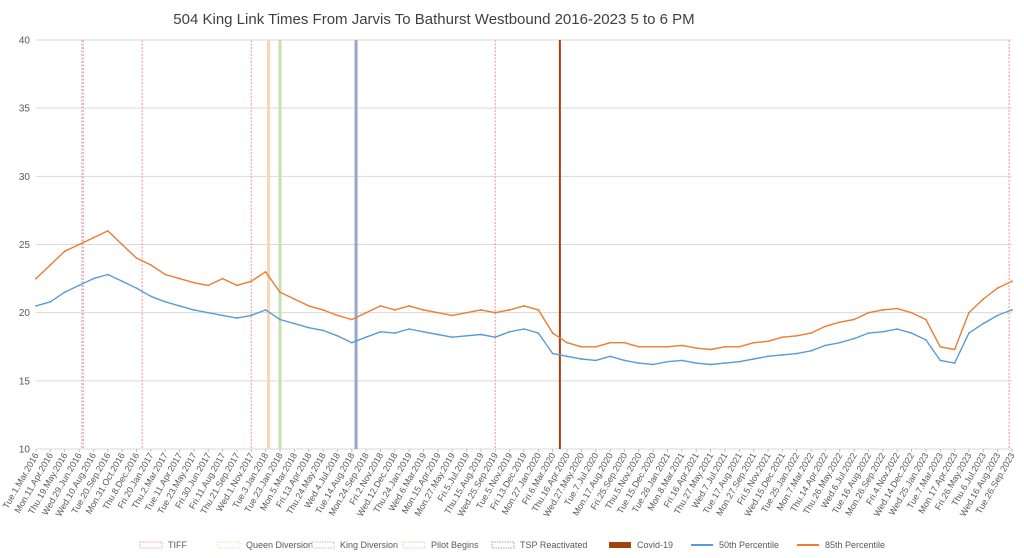  I want to click on legend-item: TSP Reactivated, so click(539, 545).